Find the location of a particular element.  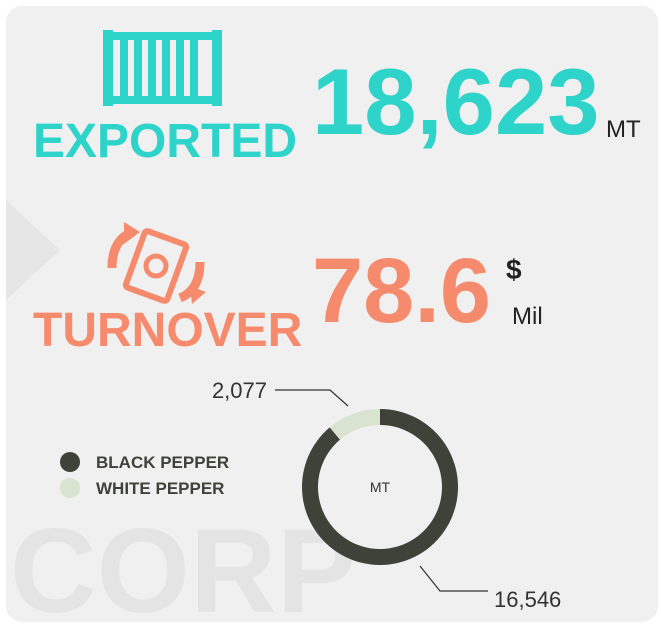

legend-label: WHITE PEPPER is located at coordinates (160, 488).